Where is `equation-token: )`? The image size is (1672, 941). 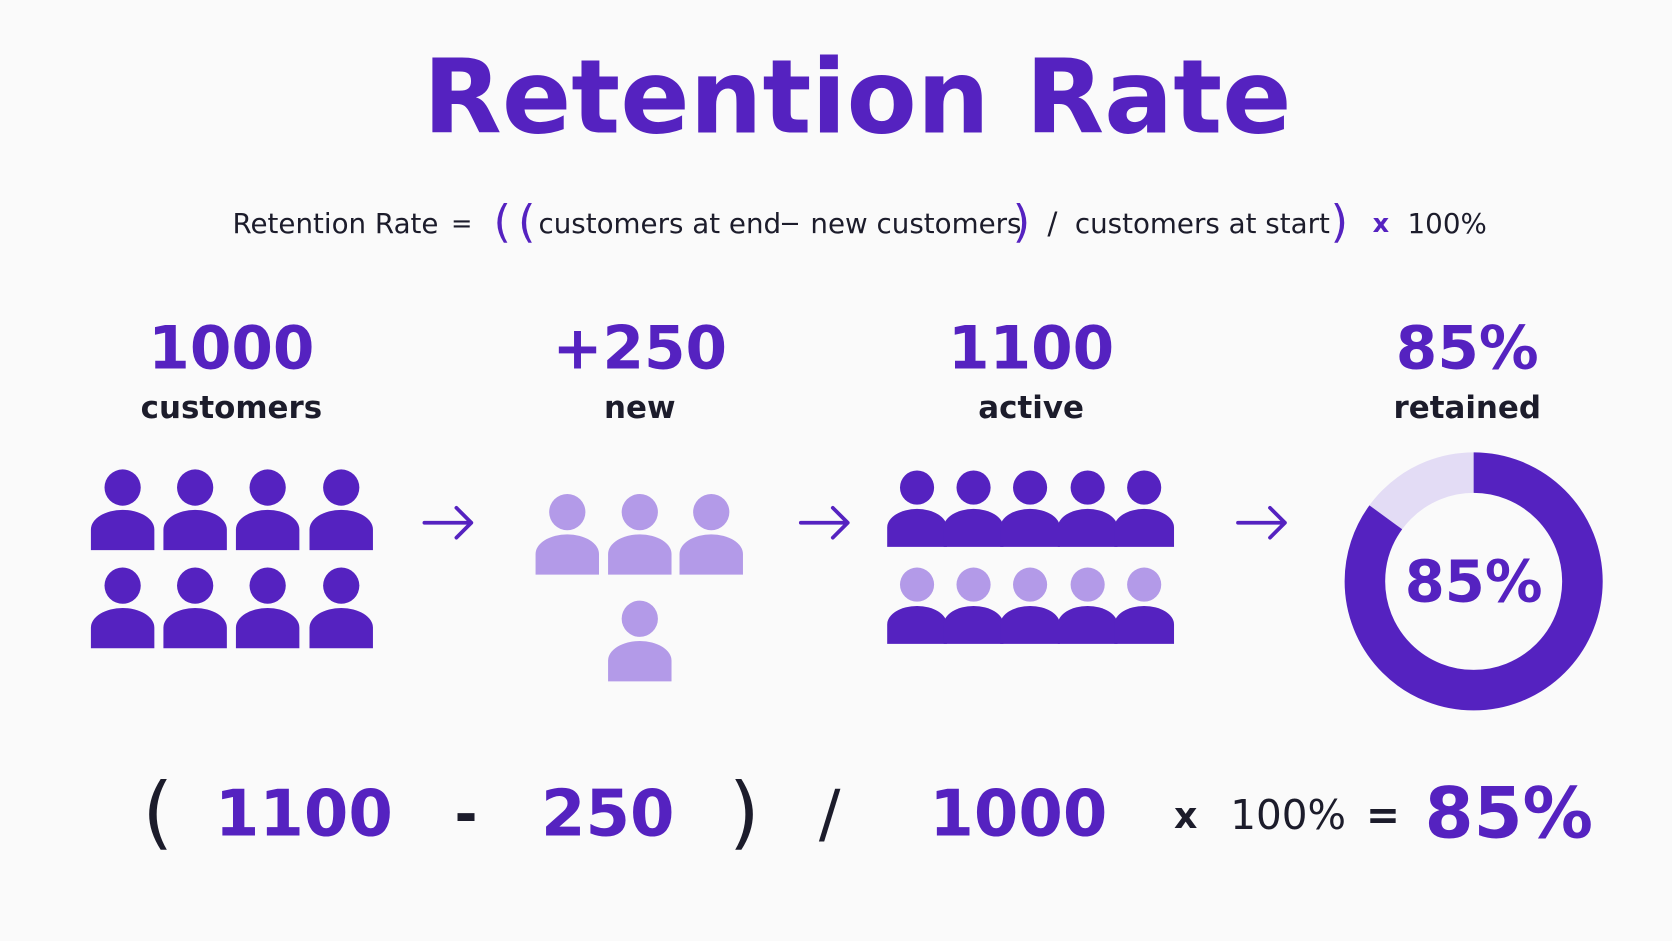 equation-token: ) is located at coordinates (744, 813).